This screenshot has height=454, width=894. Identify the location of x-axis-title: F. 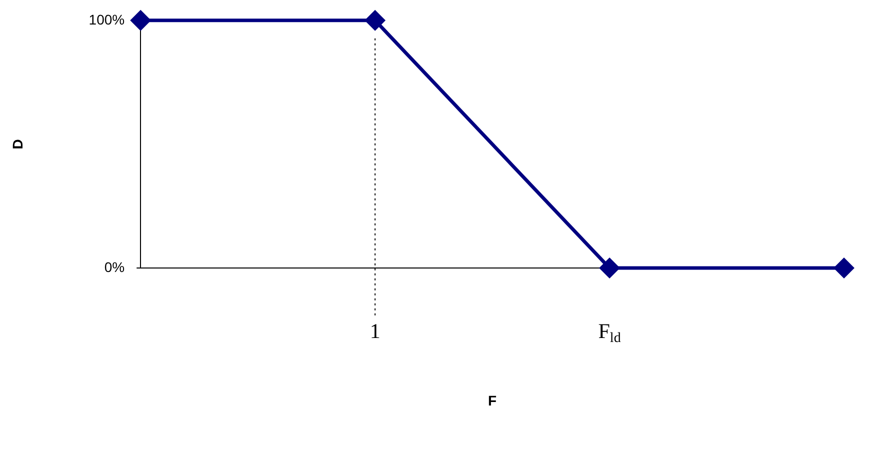
(493, 400).